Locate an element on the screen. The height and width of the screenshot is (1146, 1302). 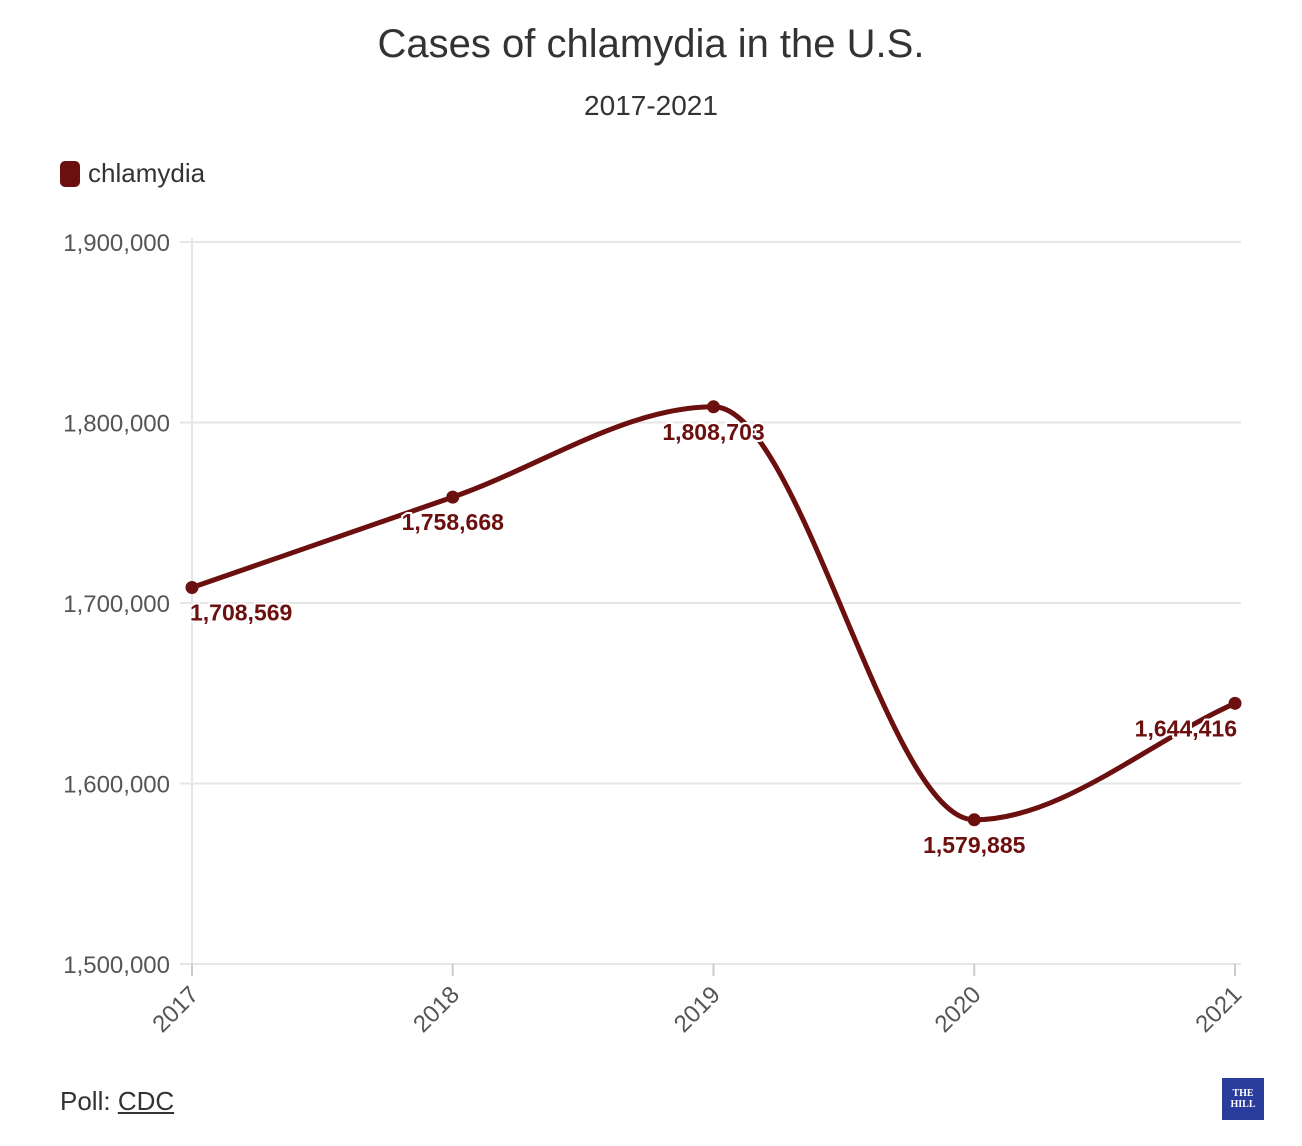
publisher-logo: THE HILL is located at coordinates (1243, 1099).